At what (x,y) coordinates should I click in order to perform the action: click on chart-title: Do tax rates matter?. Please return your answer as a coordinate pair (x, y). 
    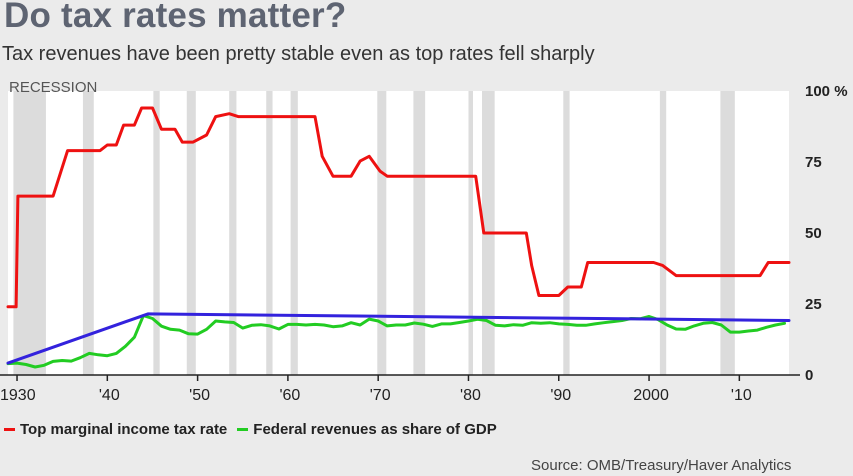
    Looking at the image, I should click on (175, 17).